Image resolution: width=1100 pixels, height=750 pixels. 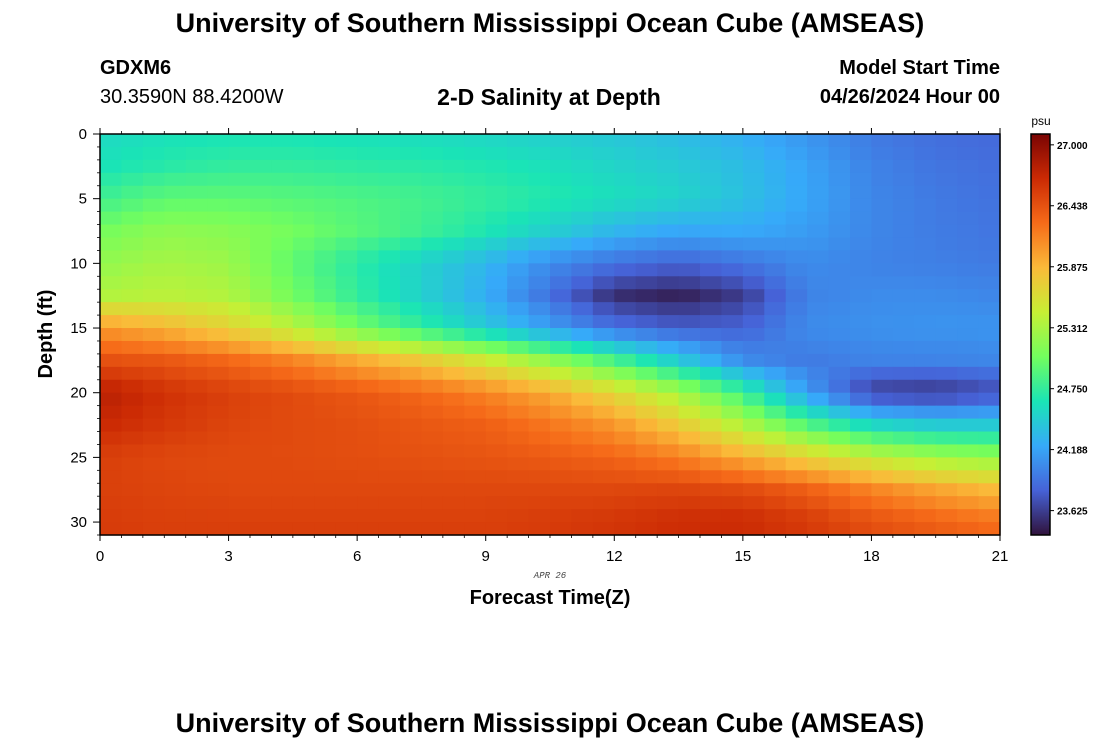 I want to click on x-tick-label: 21, so click(x=1000, y=556).